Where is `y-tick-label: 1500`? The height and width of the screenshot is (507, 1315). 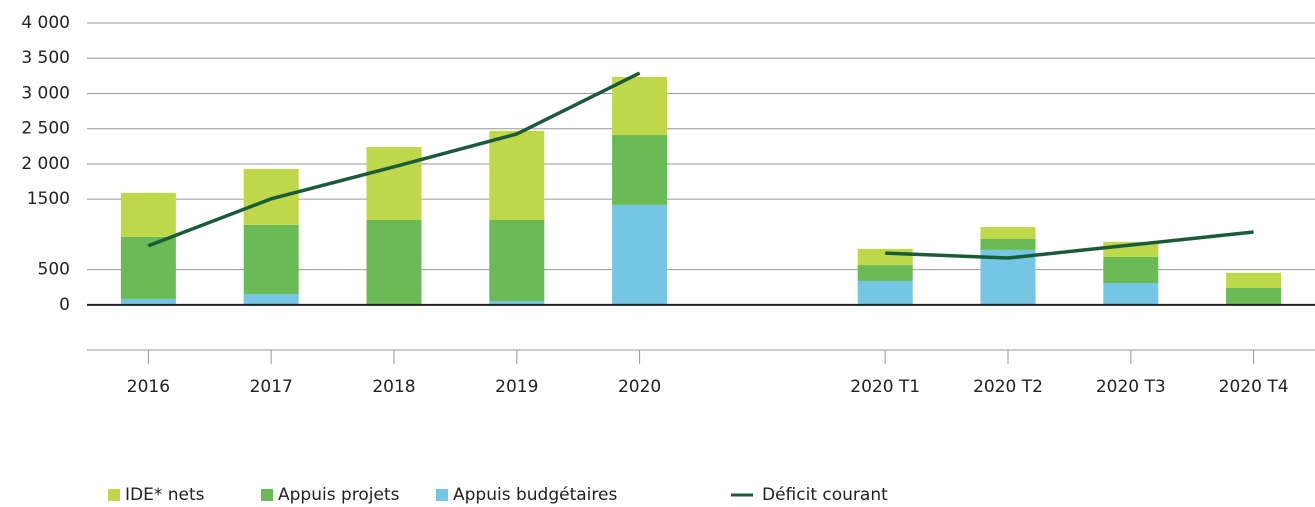
y-tick-label: 1500 is located at coordinates (48, 199).